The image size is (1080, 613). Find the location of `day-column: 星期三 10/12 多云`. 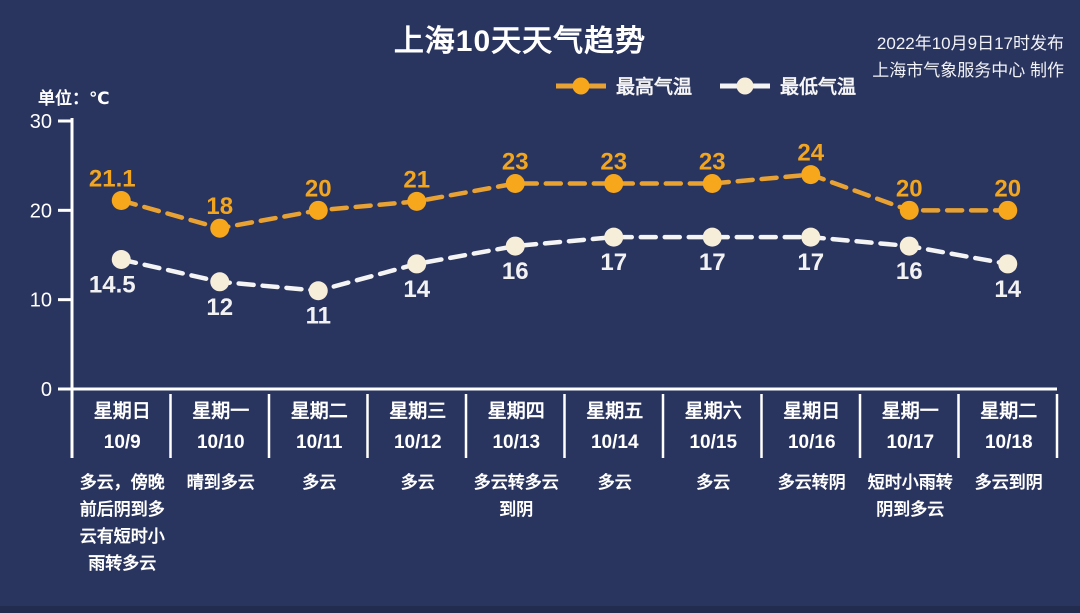

day-column: 星期三 10/12 多云 is located at coordinates (418, 487).